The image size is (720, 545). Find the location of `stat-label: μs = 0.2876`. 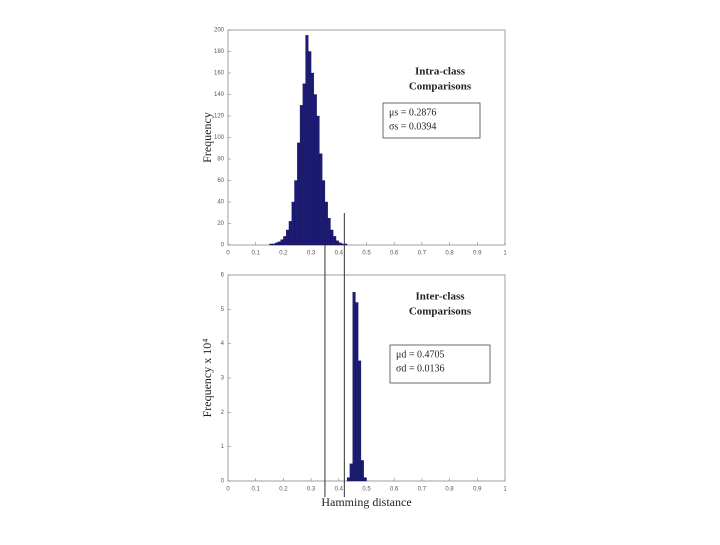

stat-label: μs = 0.2876 is located at coordinates (412, 112).